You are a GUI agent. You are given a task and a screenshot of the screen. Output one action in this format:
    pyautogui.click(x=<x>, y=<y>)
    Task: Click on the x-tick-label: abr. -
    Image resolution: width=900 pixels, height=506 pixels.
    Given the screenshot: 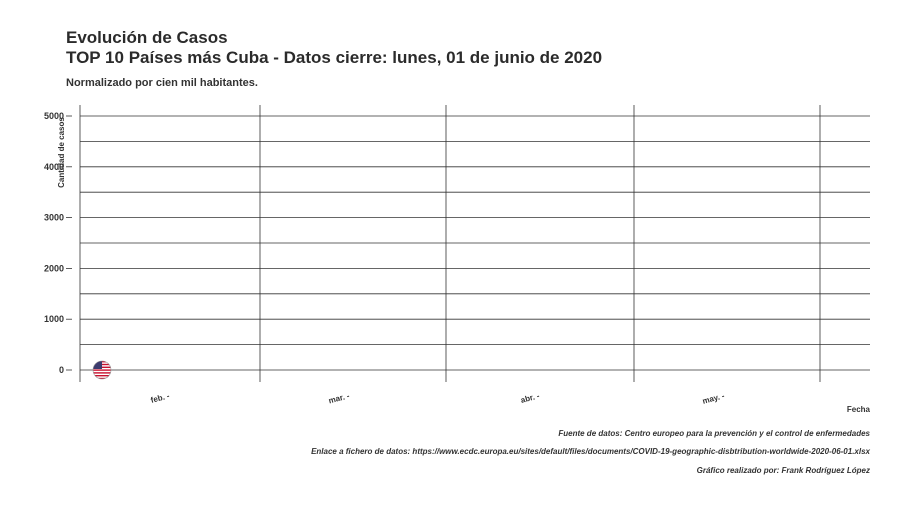 What is the action you would take?
    pyautogui.click(x=530, y=398)
    